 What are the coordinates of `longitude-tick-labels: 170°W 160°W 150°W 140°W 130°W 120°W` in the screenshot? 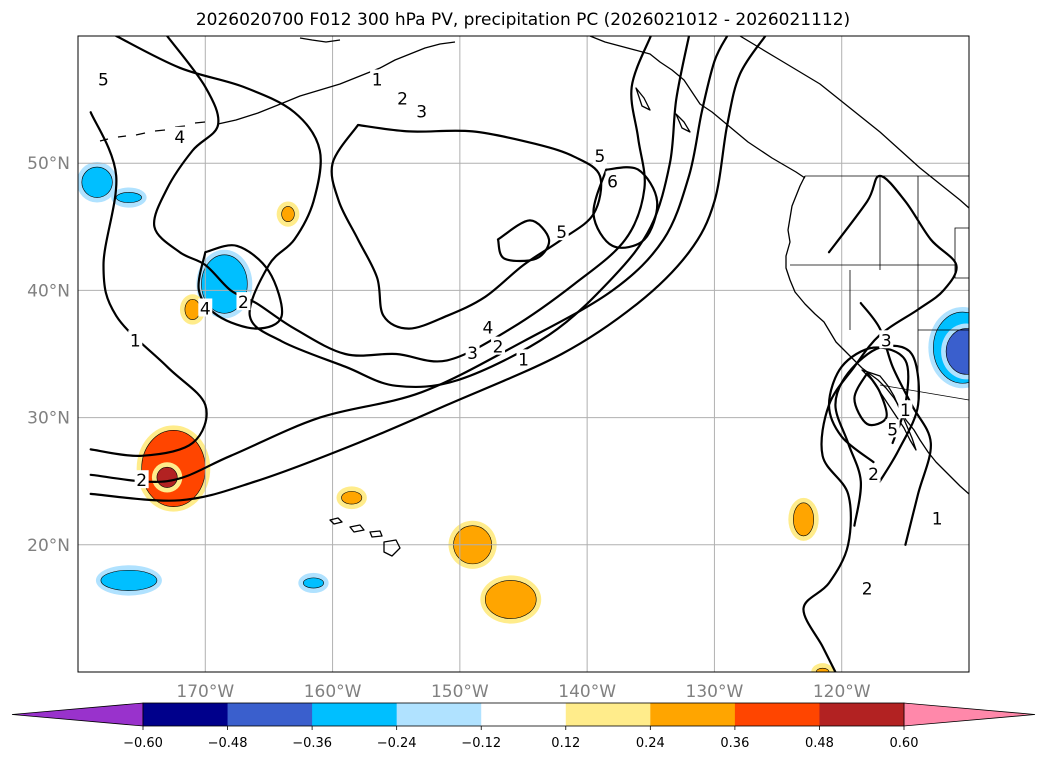 It's located at (523, 692).